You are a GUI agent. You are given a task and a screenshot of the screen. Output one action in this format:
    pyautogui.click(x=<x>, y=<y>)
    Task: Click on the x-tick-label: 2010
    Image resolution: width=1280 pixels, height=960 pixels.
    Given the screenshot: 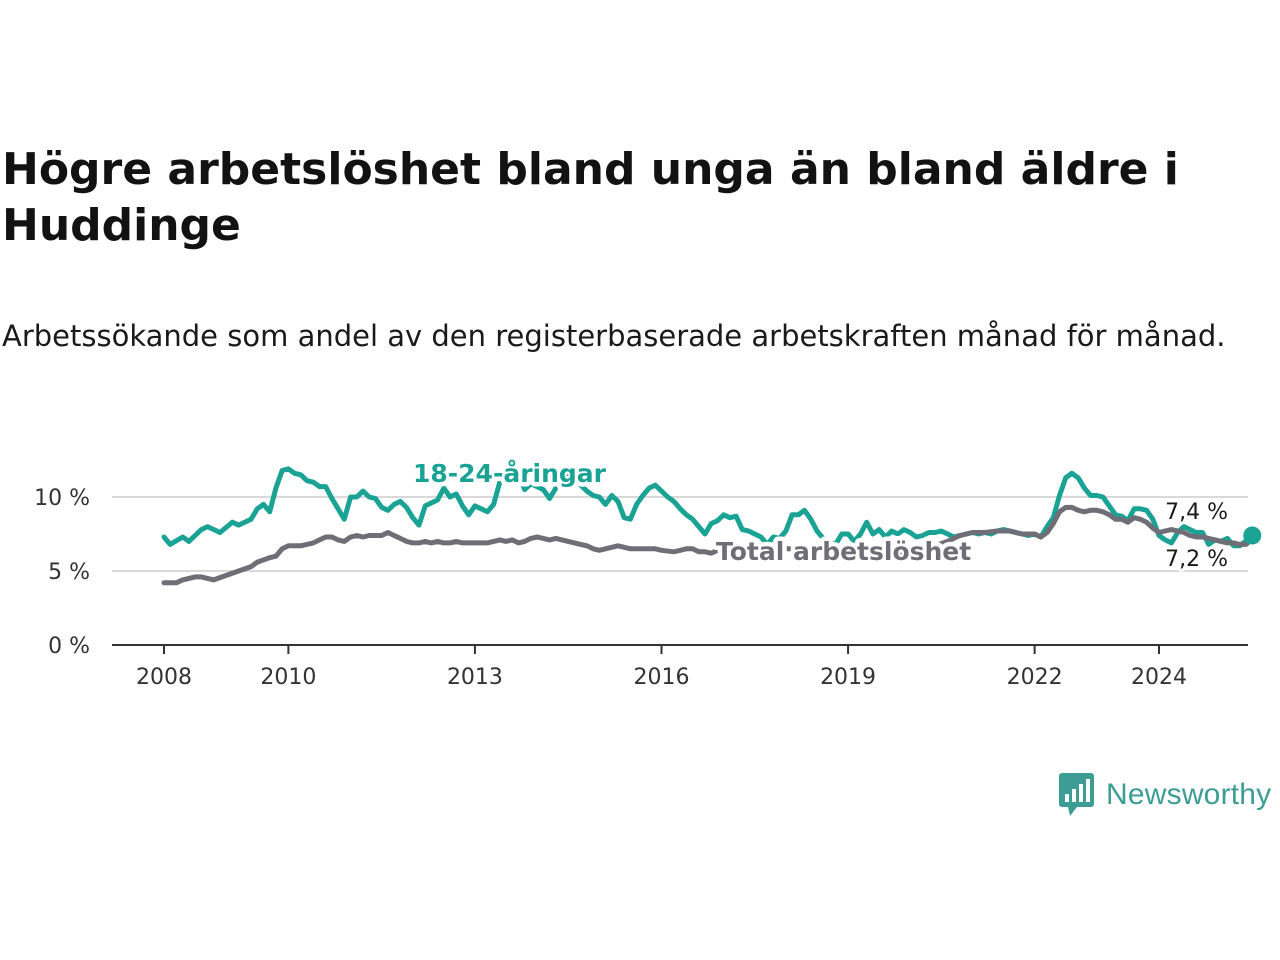 What is the action you would take?
    pyautogui.click(x=288, y=677)
    